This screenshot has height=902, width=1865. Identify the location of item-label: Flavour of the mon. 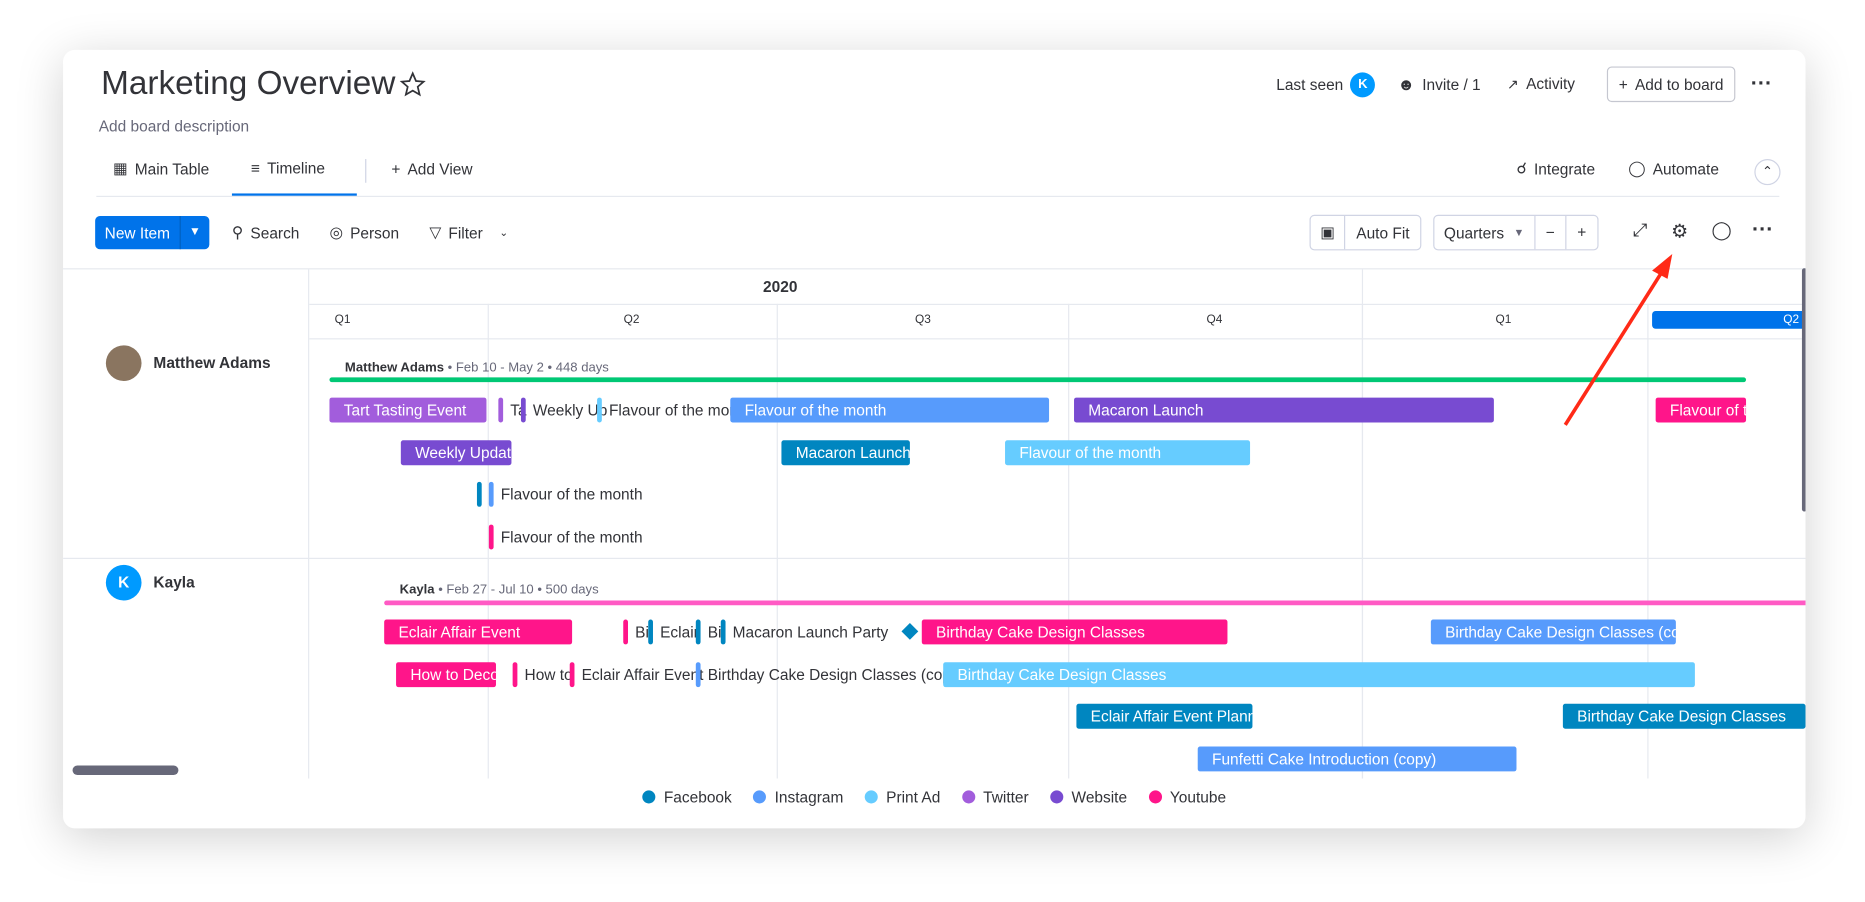
(673, 410).